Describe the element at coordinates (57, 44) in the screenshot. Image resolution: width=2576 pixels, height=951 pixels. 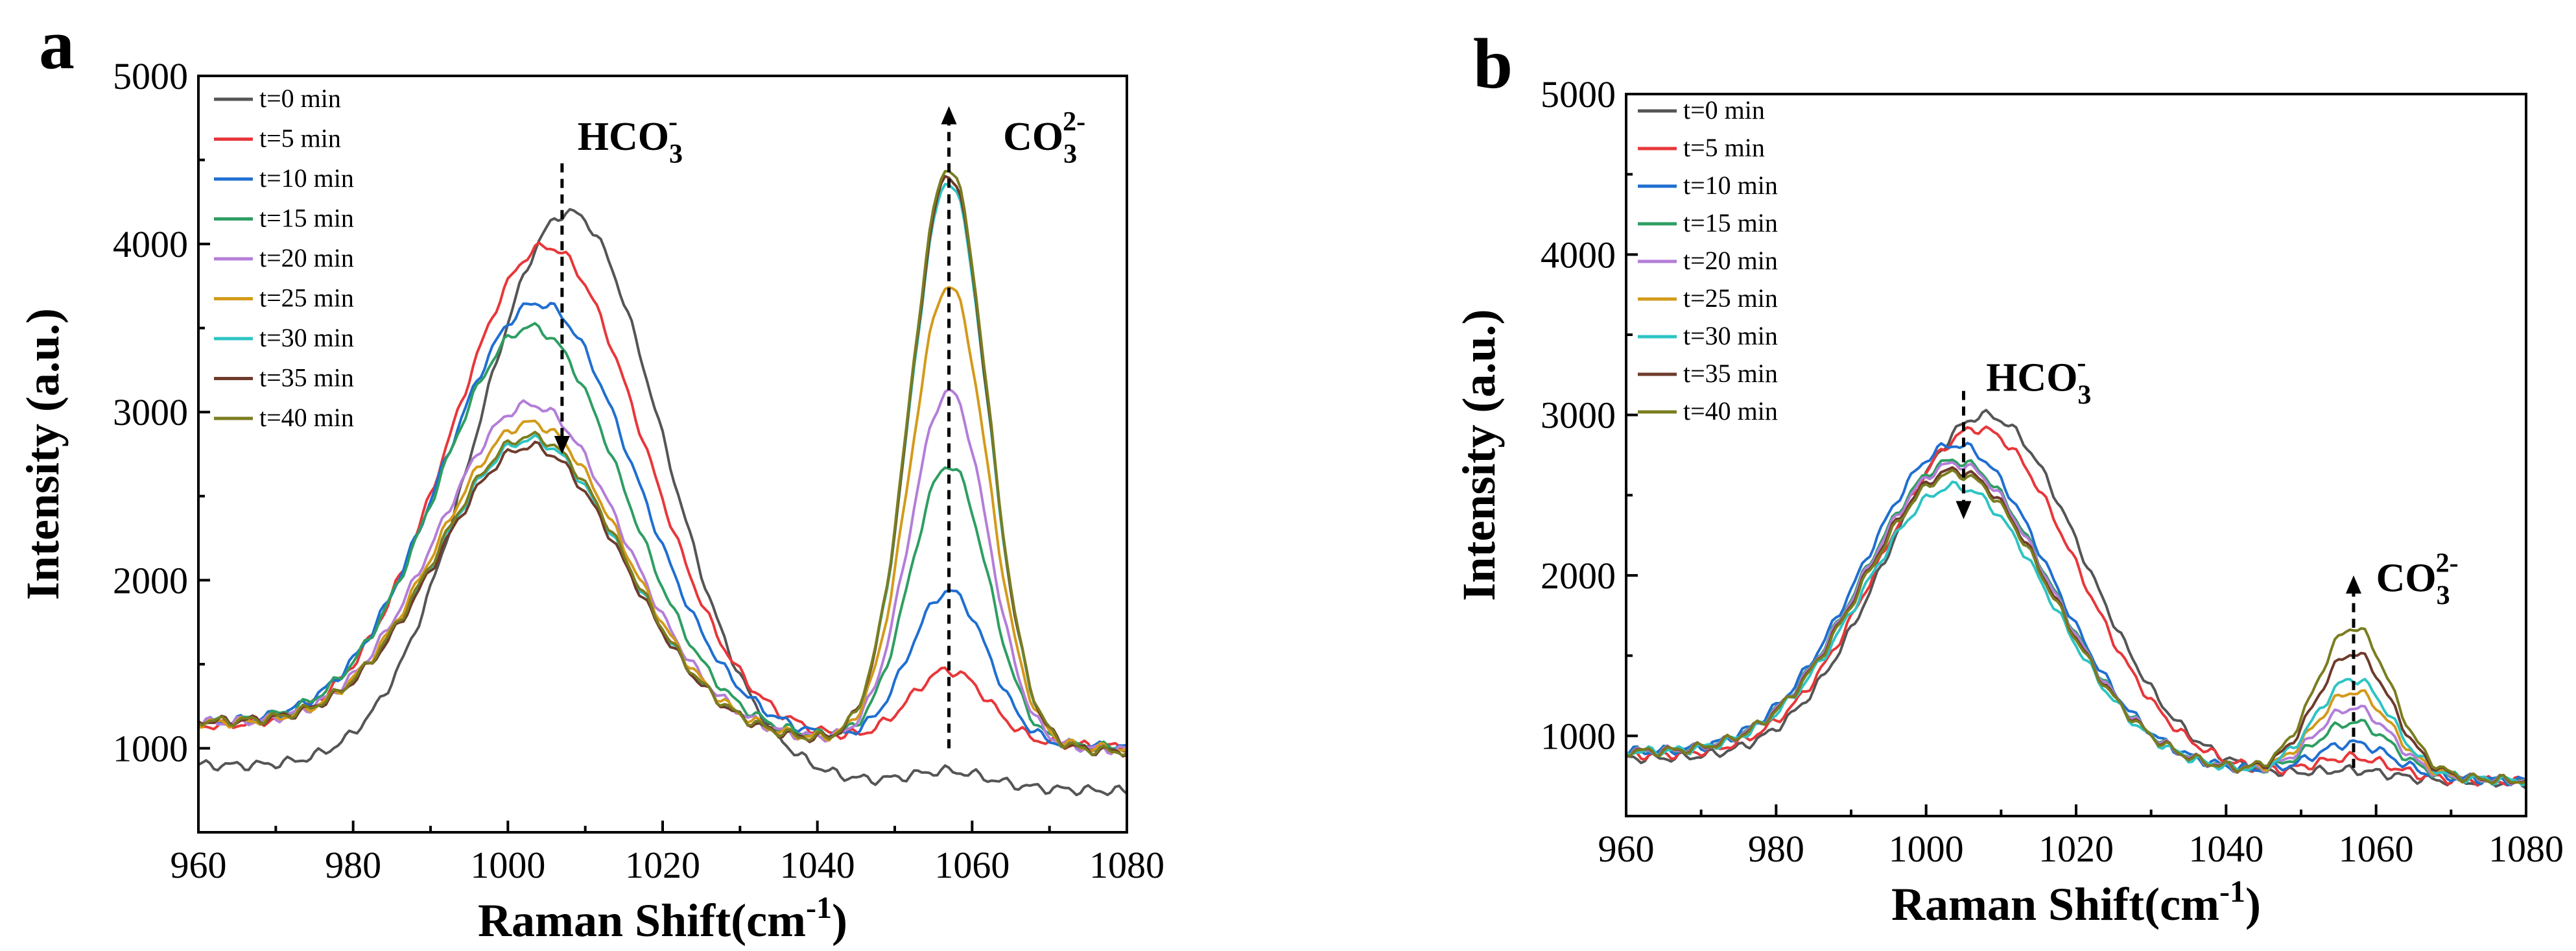
I see `panel-label: a` at that location.